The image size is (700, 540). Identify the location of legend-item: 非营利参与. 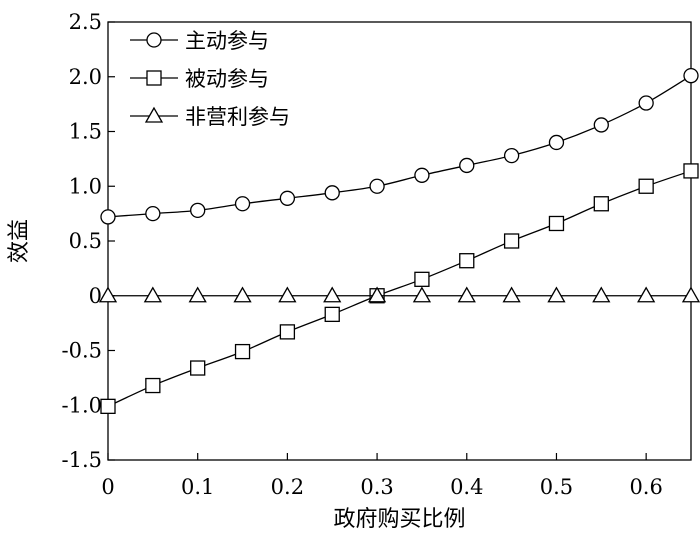
(210, 117).